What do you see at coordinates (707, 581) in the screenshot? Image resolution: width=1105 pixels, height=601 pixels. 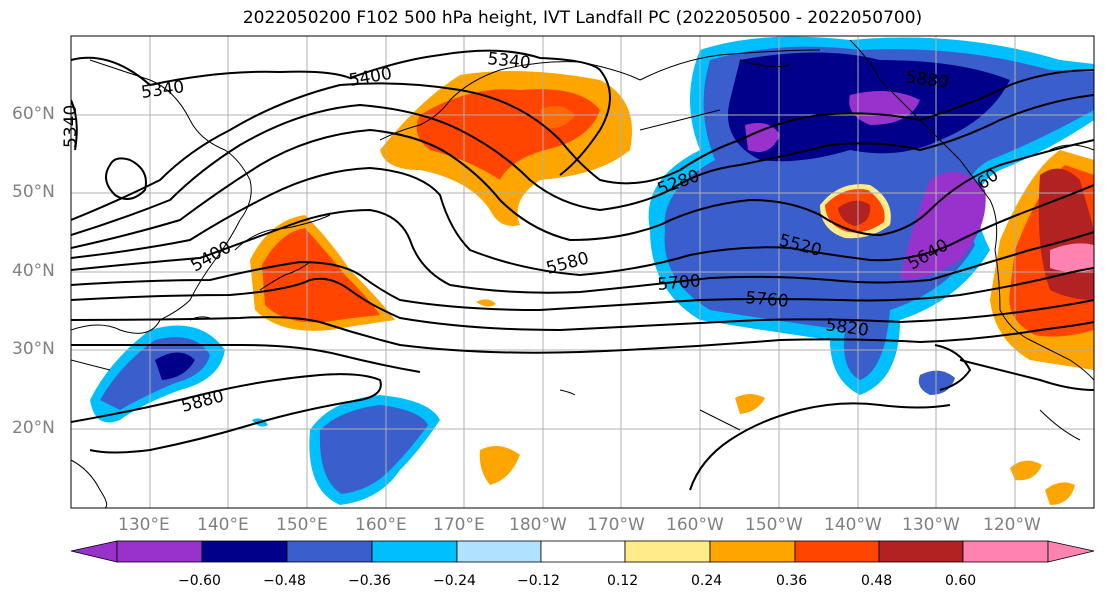 I see `colorbar-tick-label: 0.24` at bounding box center [707, 581].